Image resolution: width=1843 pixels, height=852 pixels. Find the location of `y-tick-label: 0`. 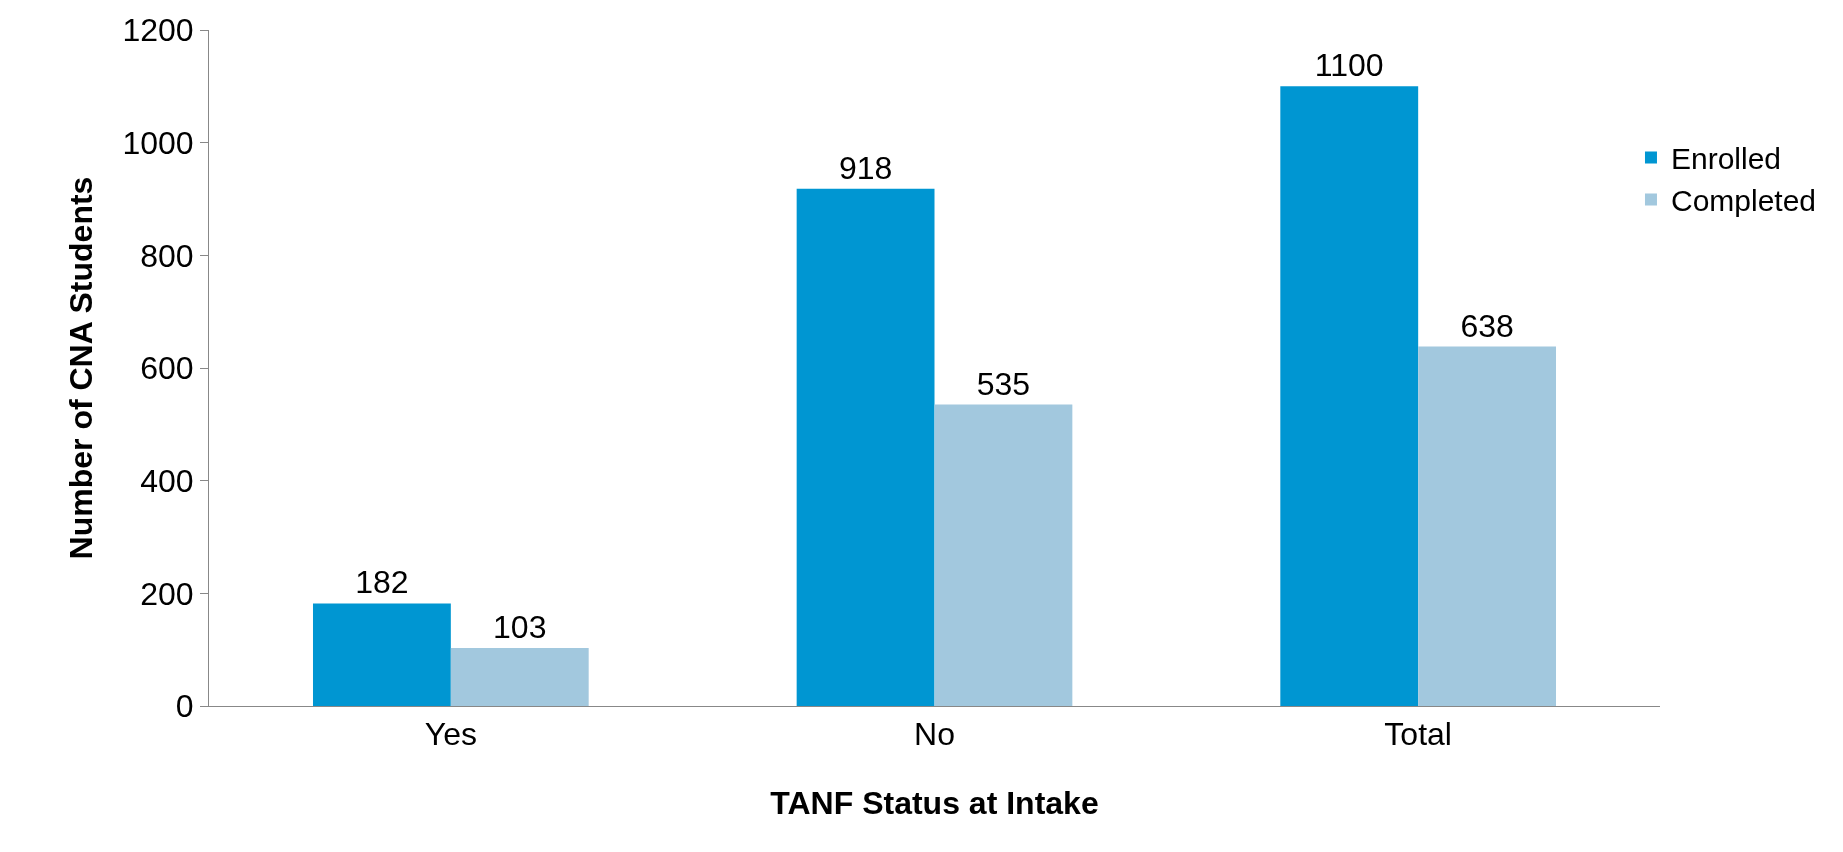

y-tick-label: 0 is located at coordinates (184, 706).